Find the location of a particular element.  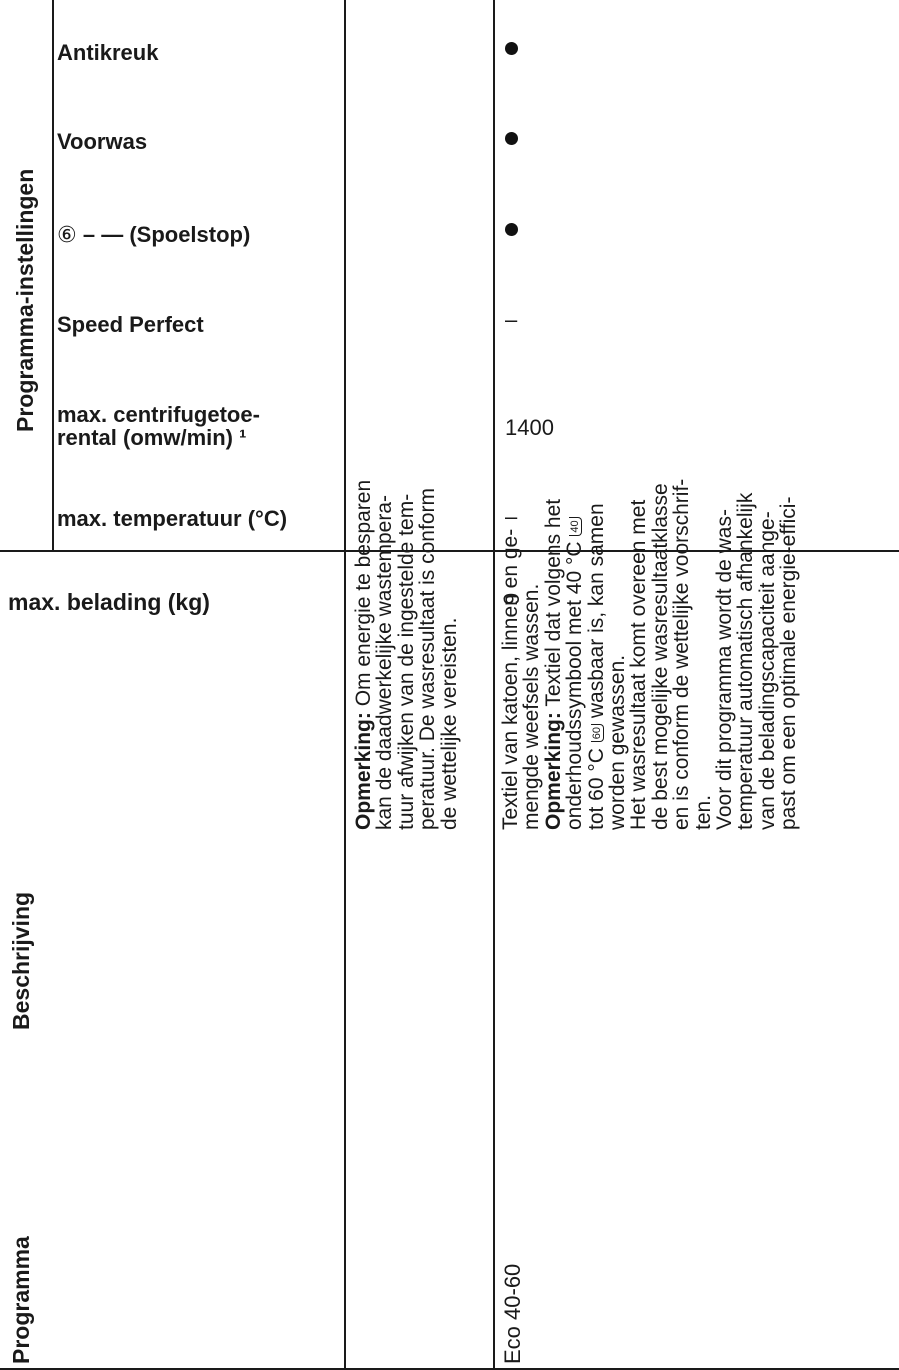

note-energy-line: de wettelijke vereisten. is located at coordinates (449, 723).